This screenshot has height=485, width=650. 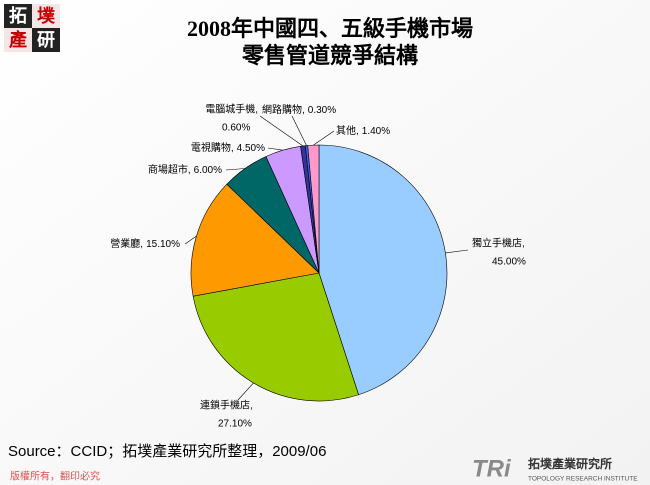 What do you see at coordinates (492, 468) in the screenshot?
I see `brand-mark: TRi` at bounding box center [492, 468].